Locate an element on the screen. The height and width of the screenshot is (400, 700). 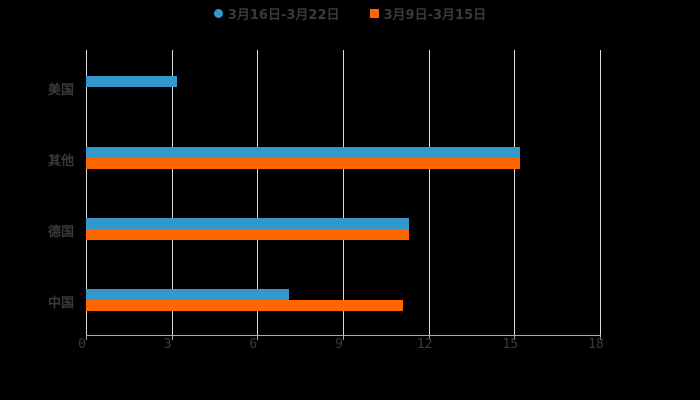
x-tick-label: 18 is located at coordinates (596, 344).